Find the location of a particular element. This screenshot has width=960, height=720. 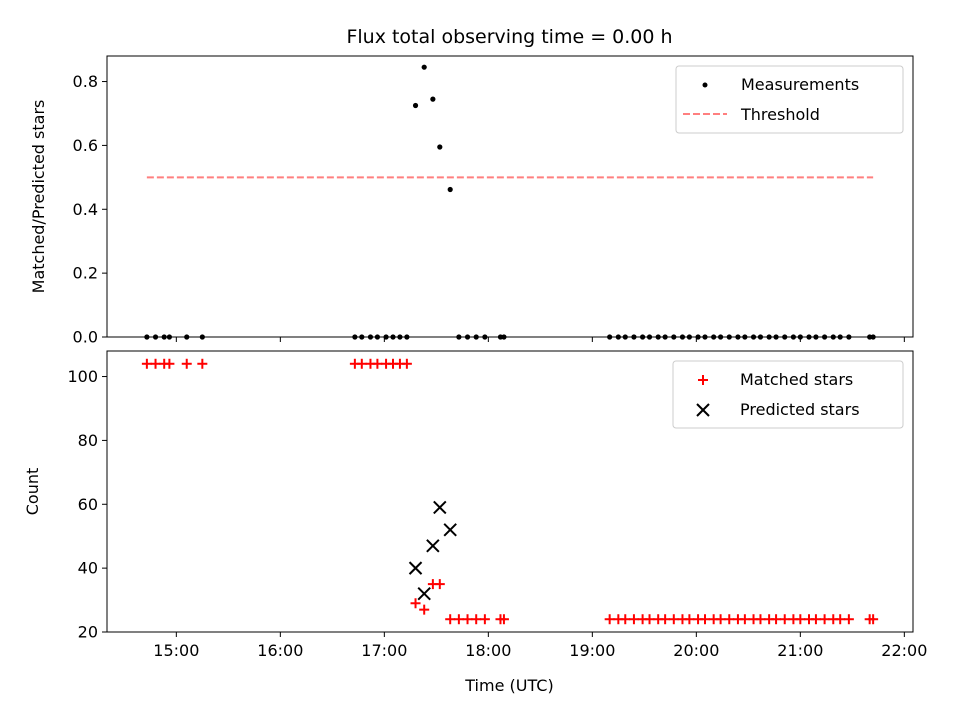

x-tick-label: 20:00 is located at coordinates (696, 650).